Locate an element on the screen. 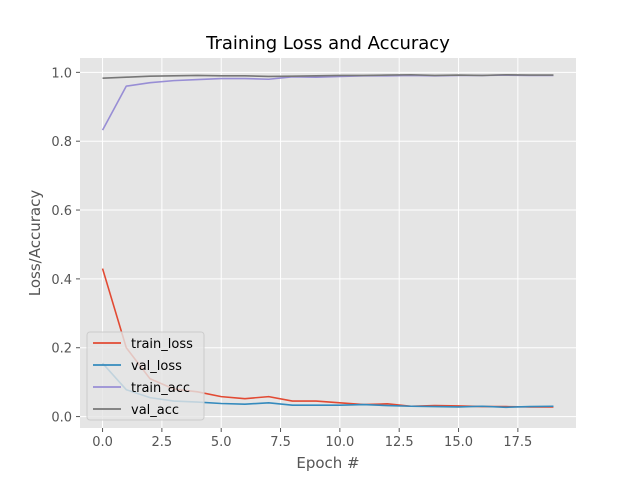  x-tick-label: 5.0 is located at coordinates (221, 442).